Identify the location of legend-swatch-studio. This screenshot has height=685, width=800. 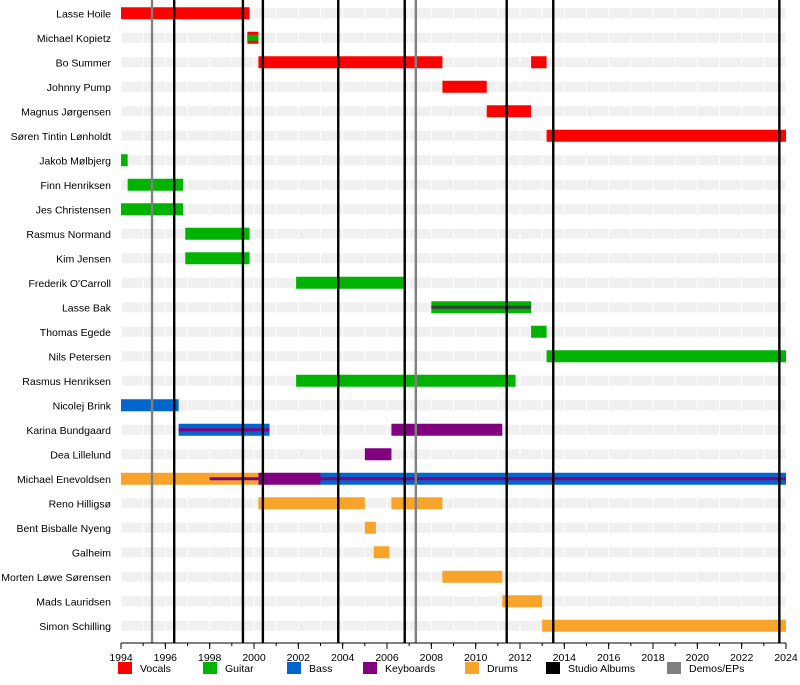
(553, 668).